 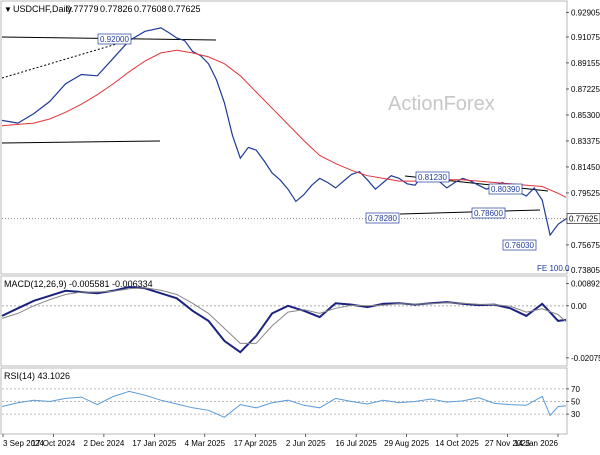 I want to click on y-tick-label: 0.73805, so click(x=585, y=270).